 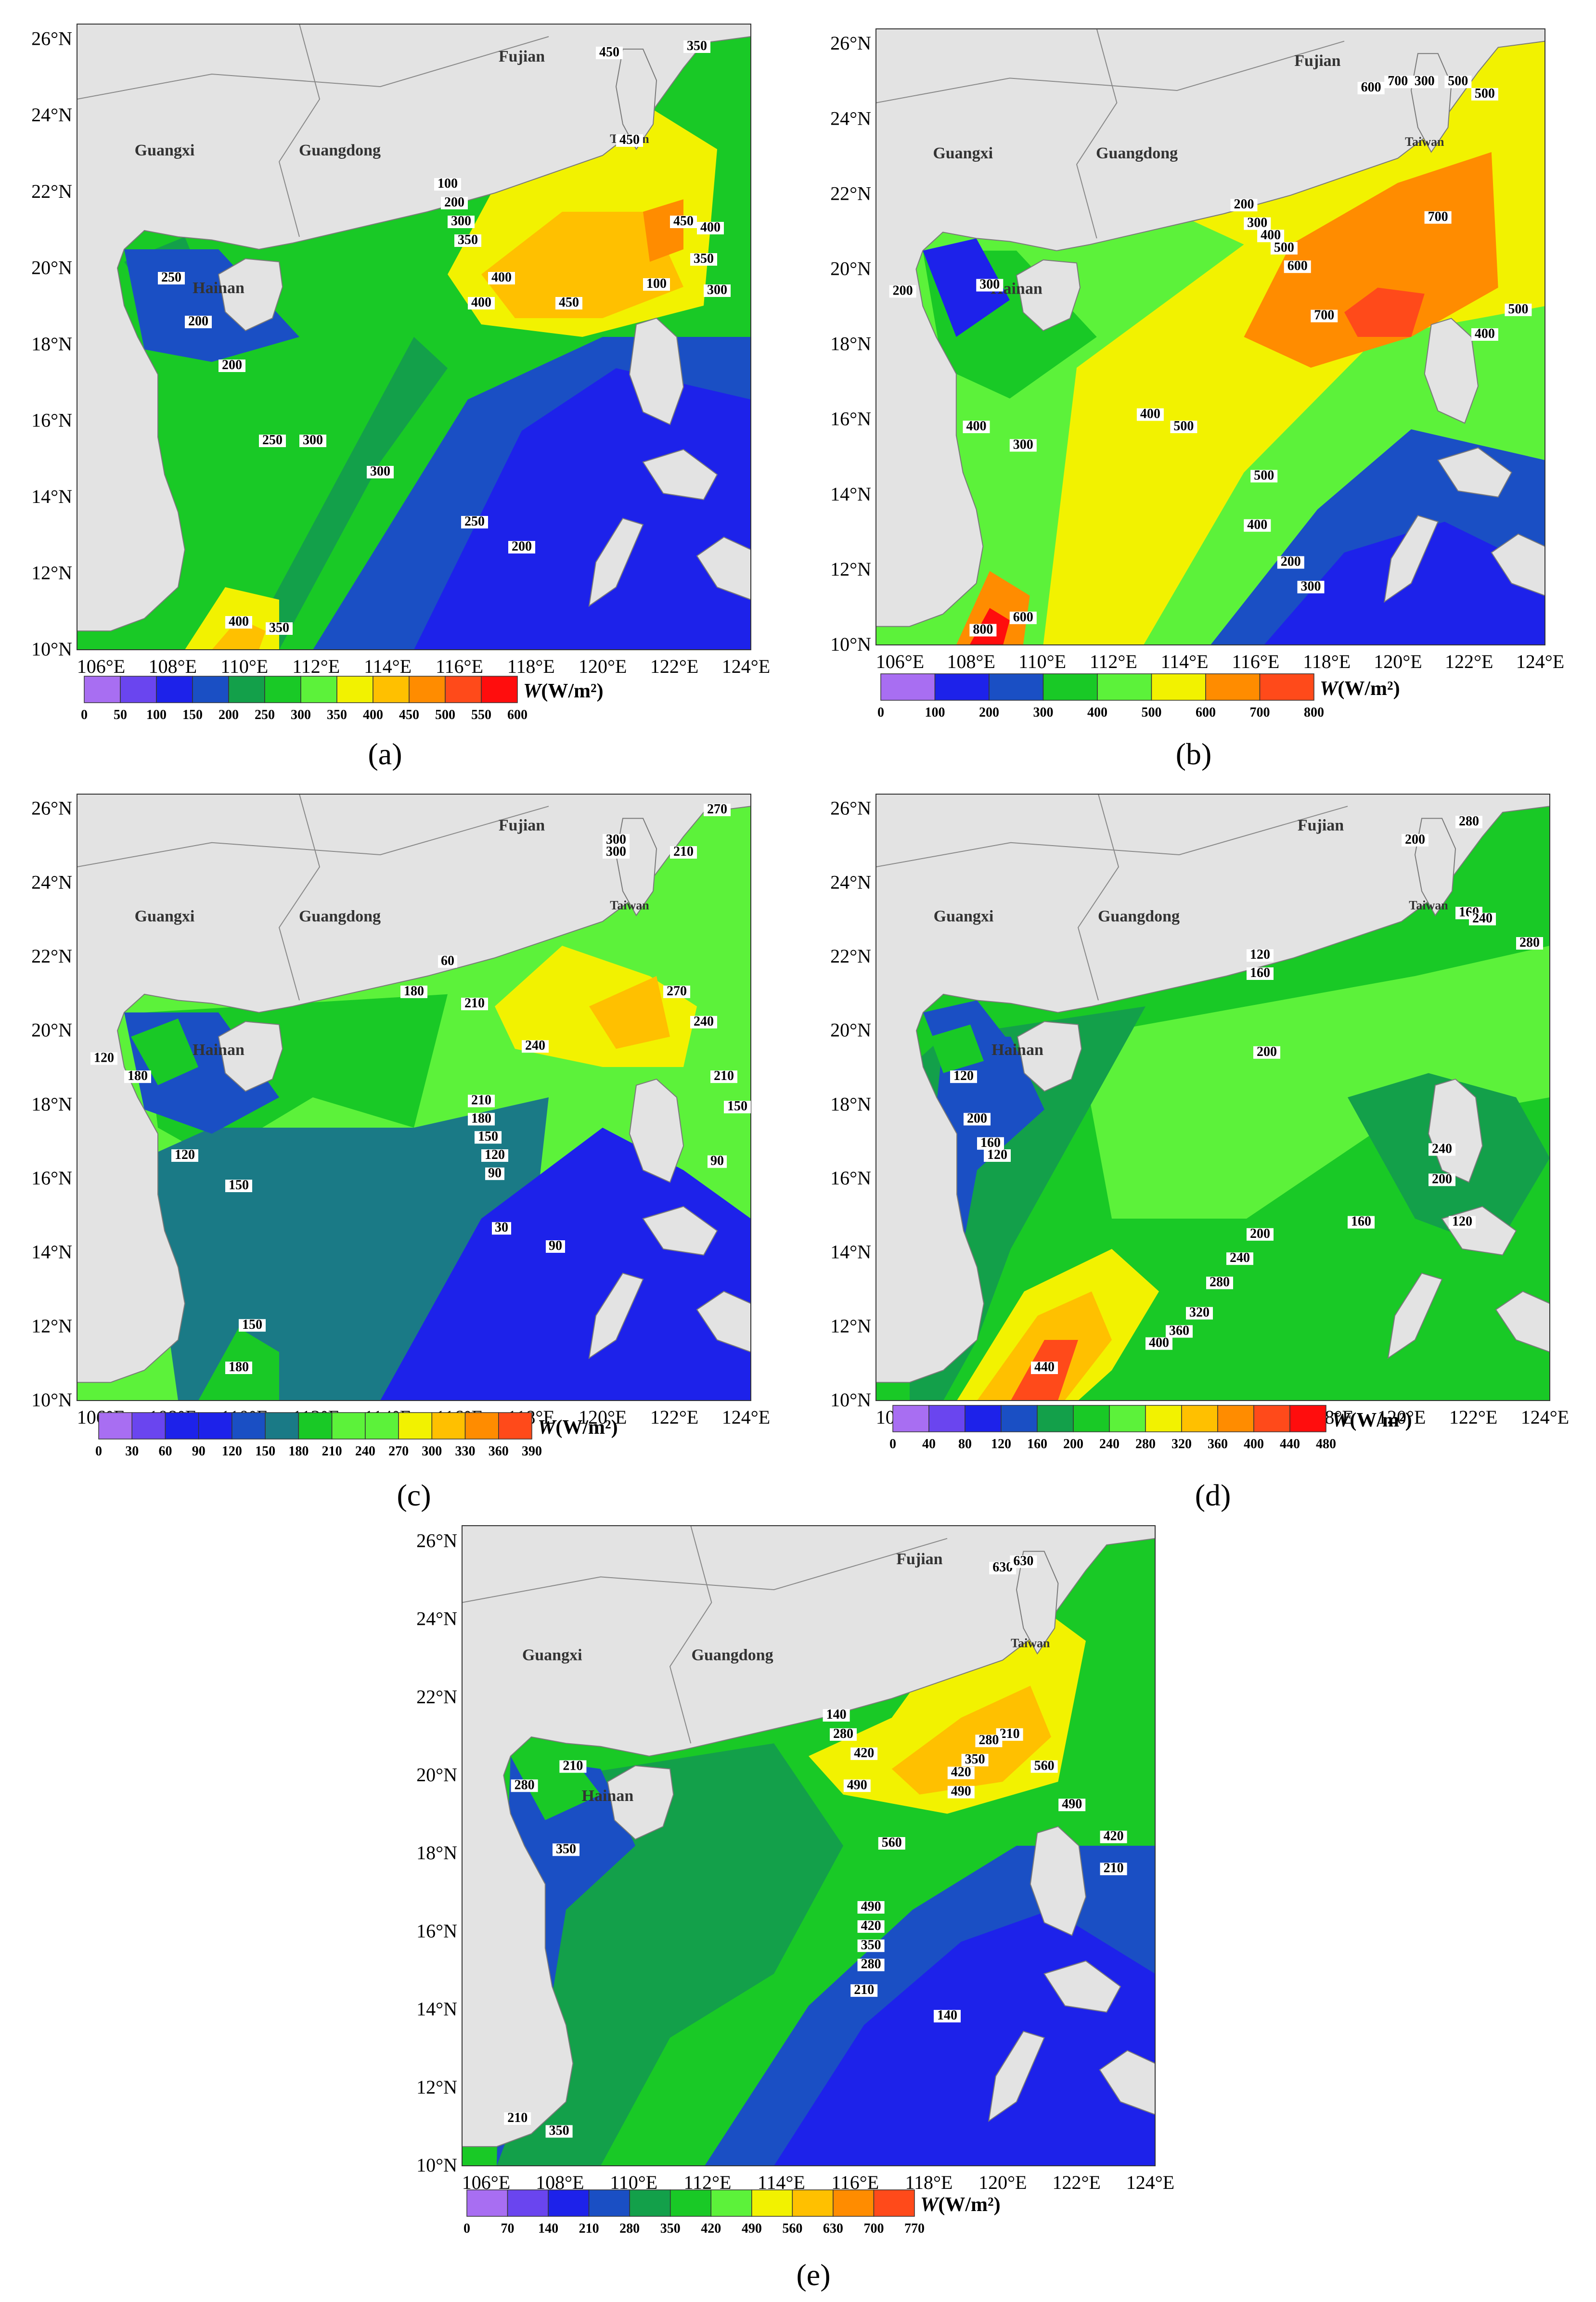 I want to click on land-palawan, so click(x=616, y=1316).